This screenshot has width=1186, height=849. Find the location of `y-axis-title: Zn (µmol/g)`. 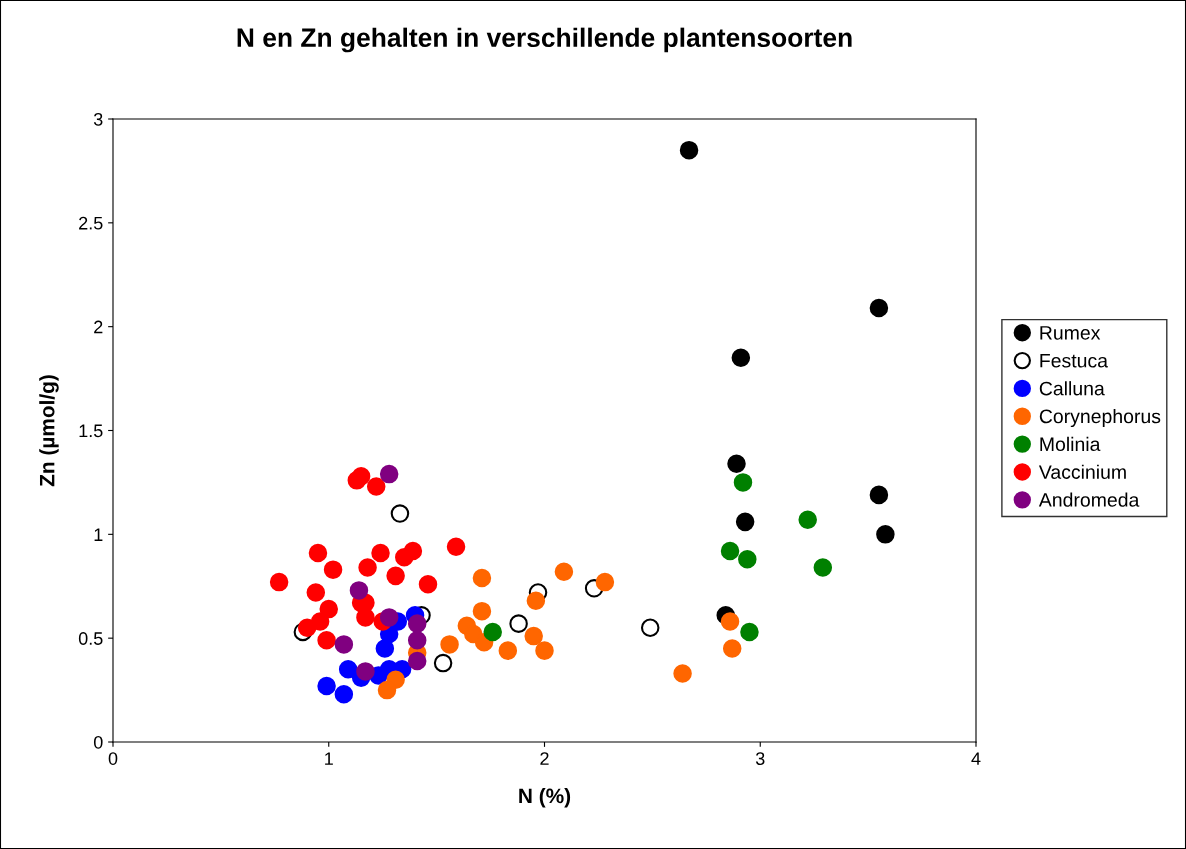

y-axis-title: Zn (µmol/g) is located at coordinates (49, 431).